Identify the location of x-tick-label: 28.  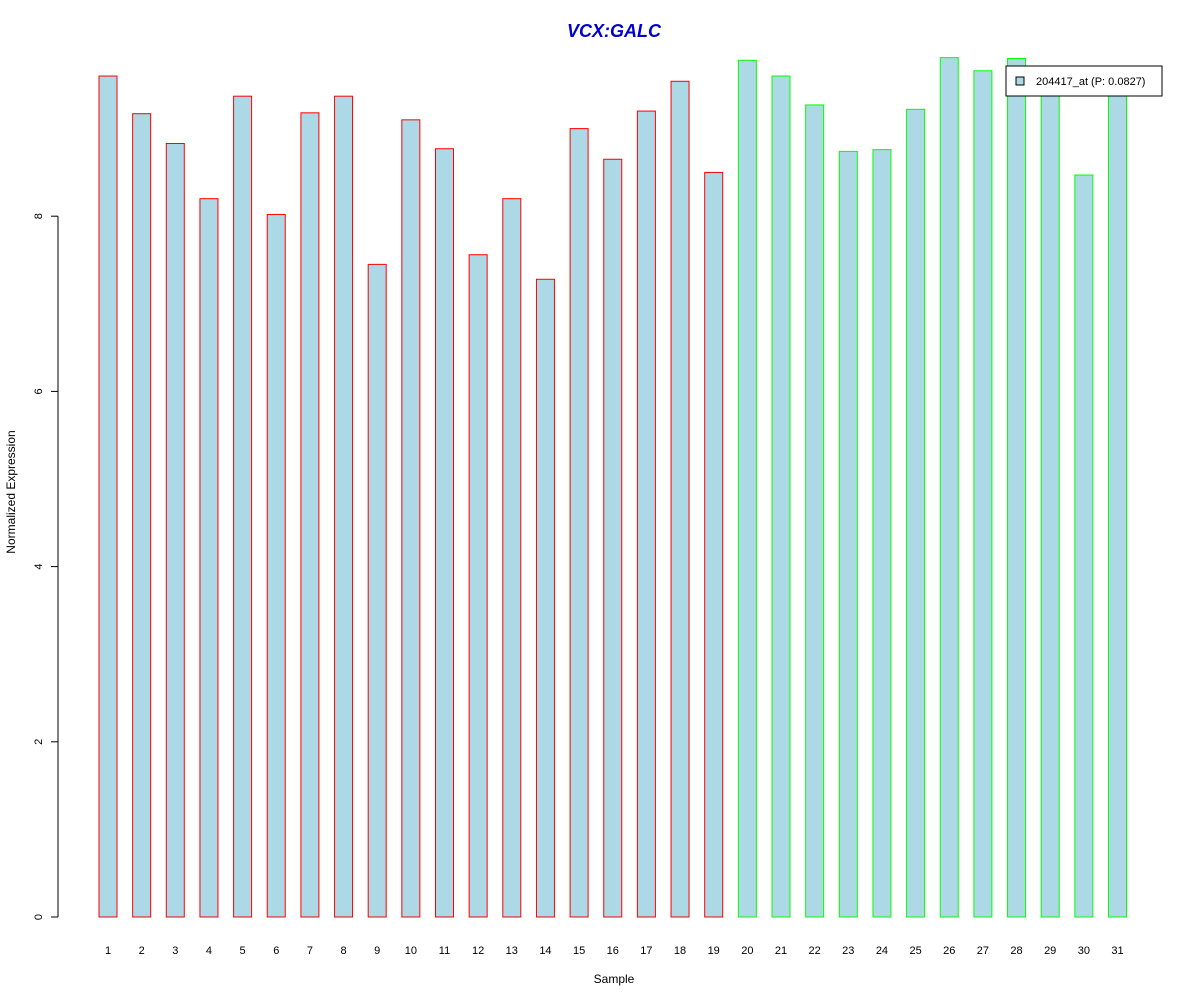
(1016, 951).